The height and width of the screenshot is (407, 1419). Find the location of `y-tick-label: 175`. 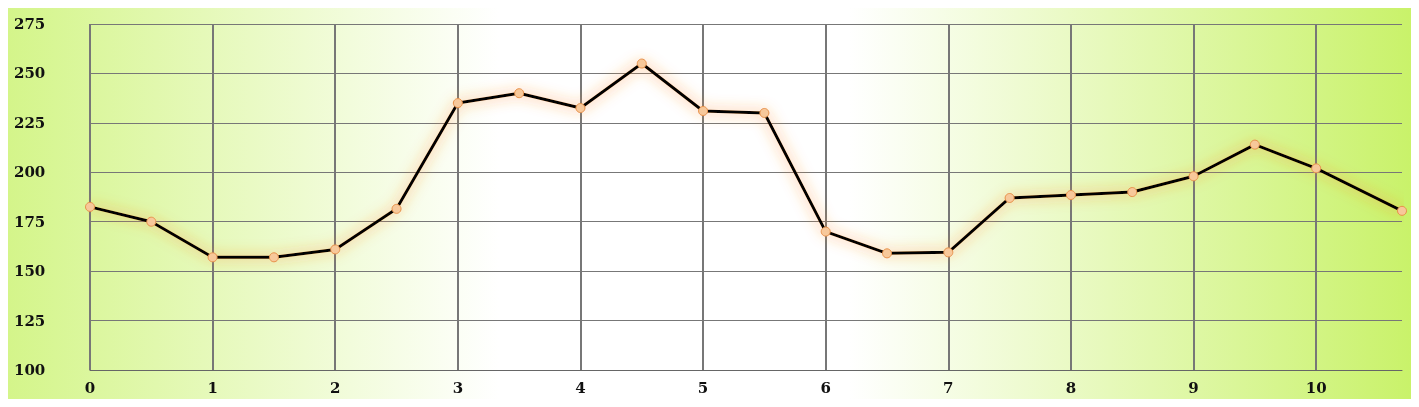

y-tick-label: 175 is located at coordinates (30, 221).